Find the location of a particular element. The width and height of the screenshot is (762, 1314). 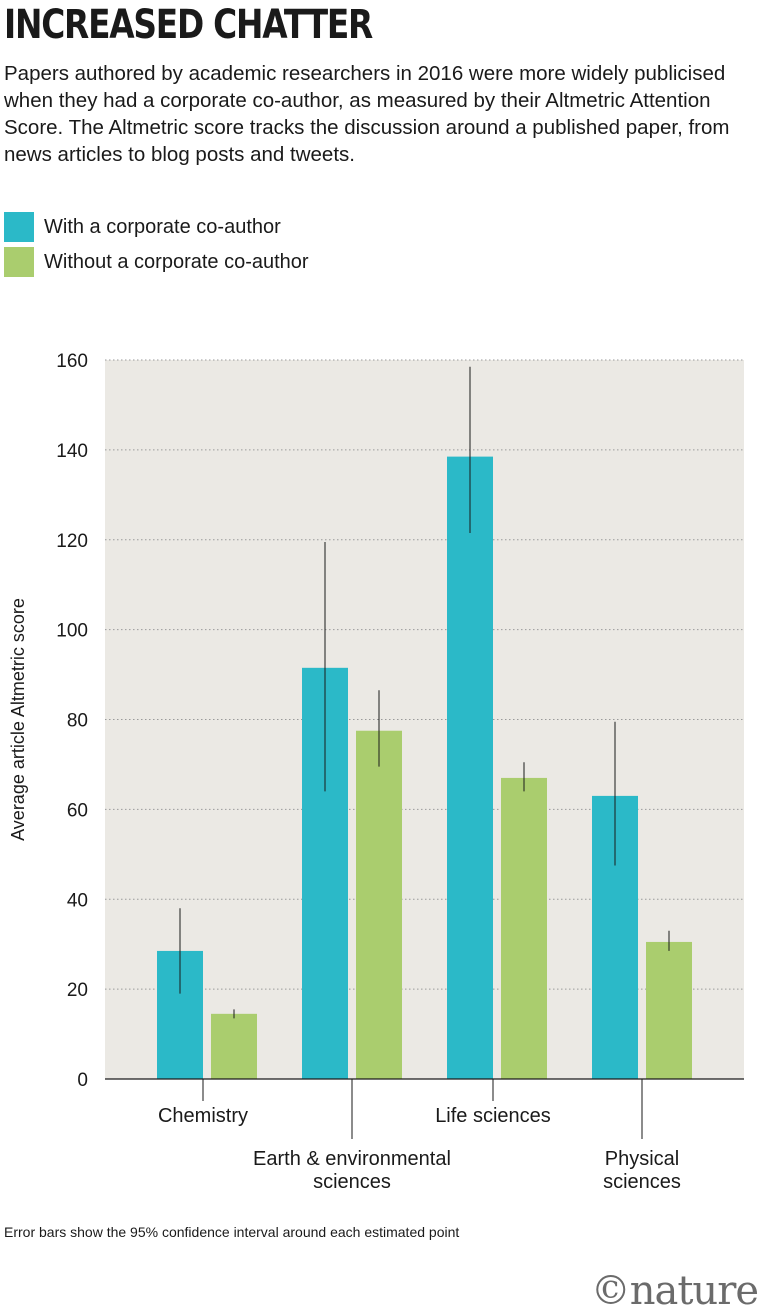

y-axis-label: Average article Altmetric score is located at coordinates (18, 719).